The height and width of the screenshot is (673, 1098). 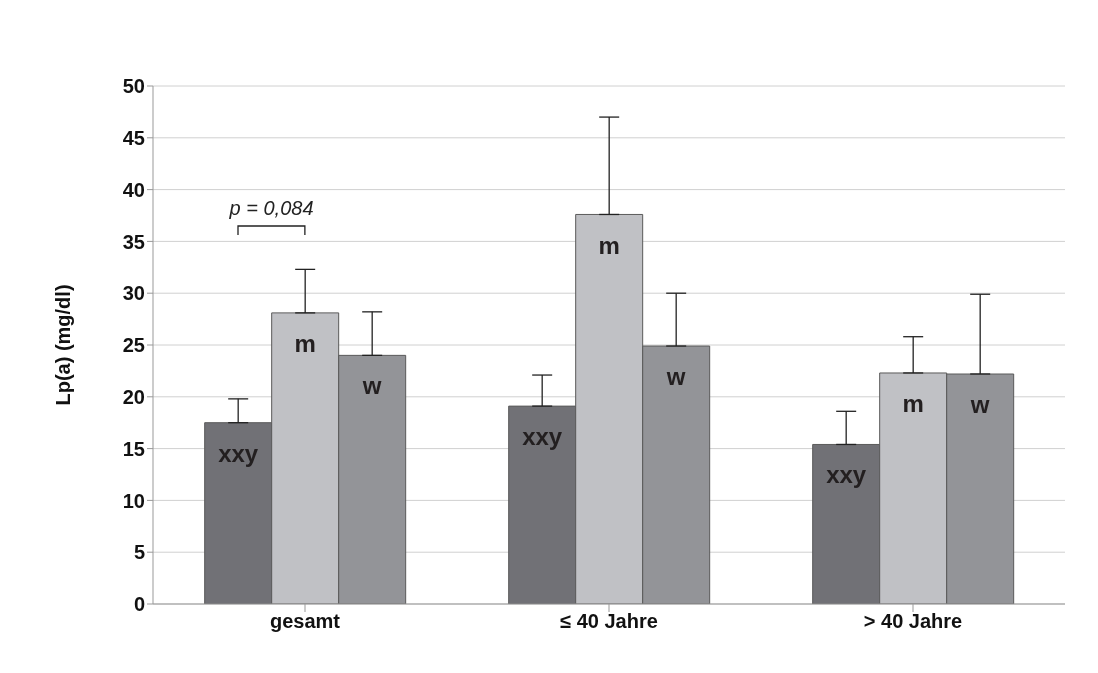 I want to click on y-tick-label: 50, so click(x=133, y=86).